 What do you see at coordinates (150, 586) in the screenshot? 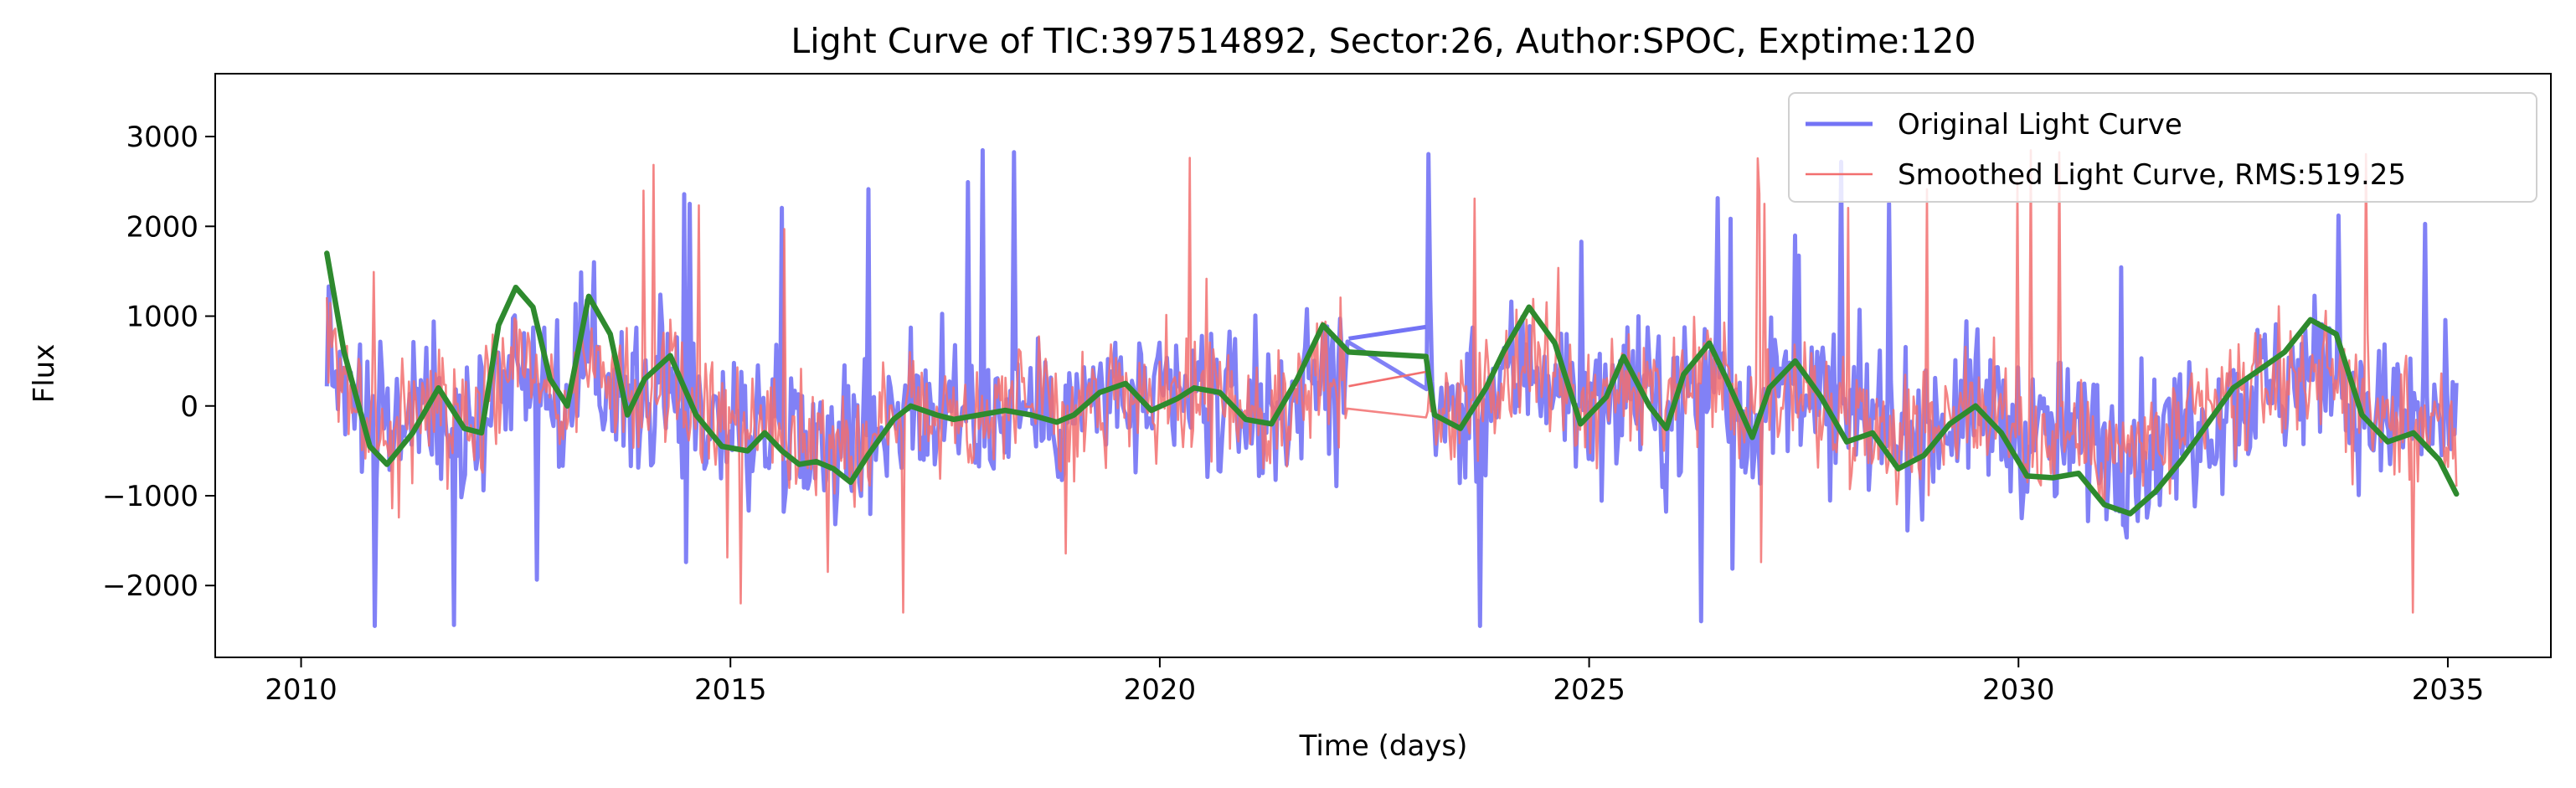
I see `y-tick-label: −2000` at bounding box center [150, 586].